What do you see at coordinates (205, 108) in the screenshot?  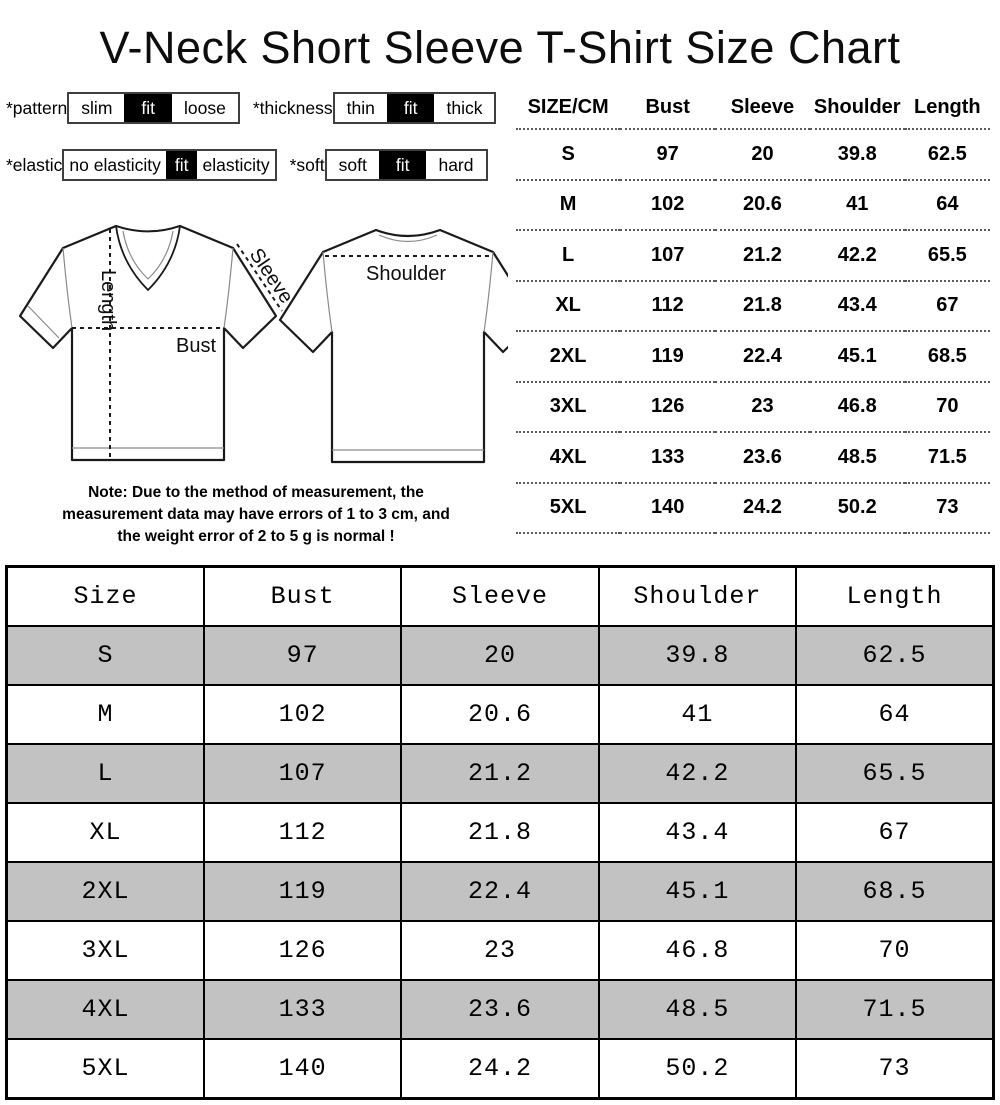 I see `option-loose: loose` at bounding box center [205, 108].